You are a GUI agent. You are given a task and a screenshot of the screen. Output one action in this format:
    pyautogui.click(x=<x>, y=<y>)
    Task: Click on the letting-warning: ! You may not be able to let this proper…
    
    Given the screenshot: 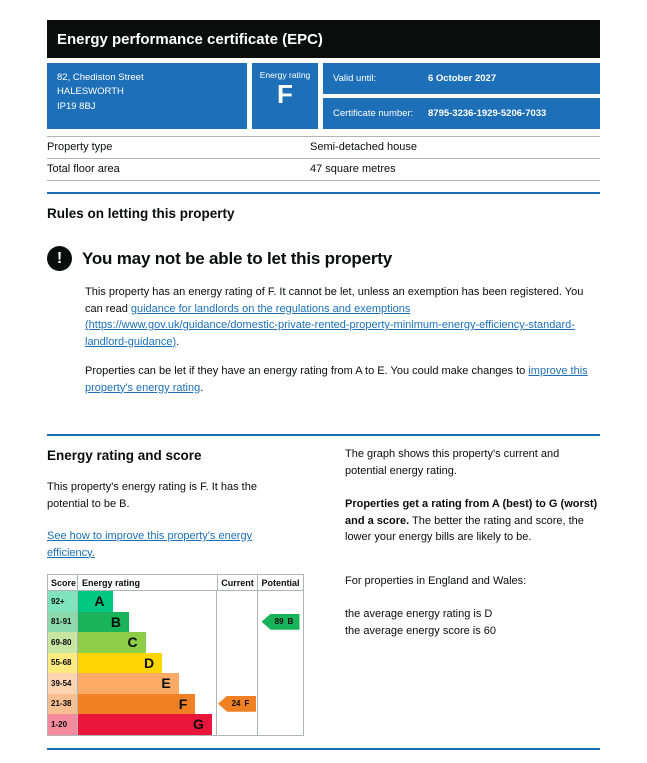 What is the action you would take?
    pyautogui.click(x=323, y=258)
    